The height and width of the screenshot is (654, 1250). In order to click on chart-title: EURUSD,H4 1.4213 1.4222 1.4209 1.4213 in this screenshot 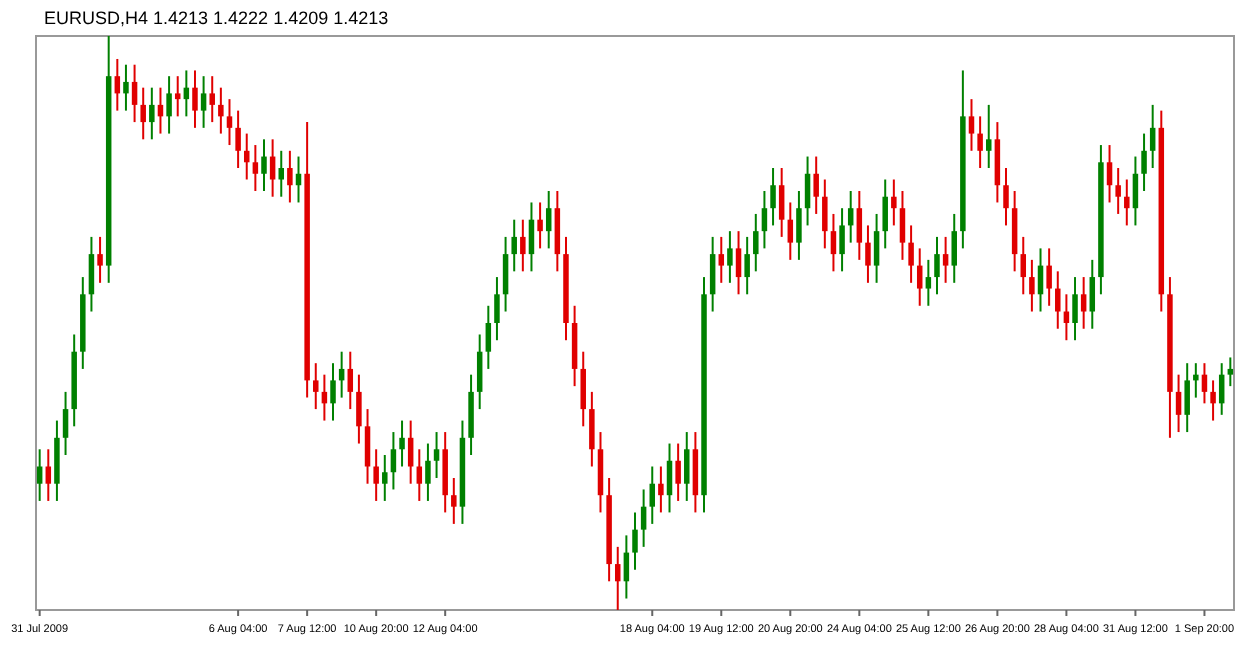, I will do `click(216, 18)`.